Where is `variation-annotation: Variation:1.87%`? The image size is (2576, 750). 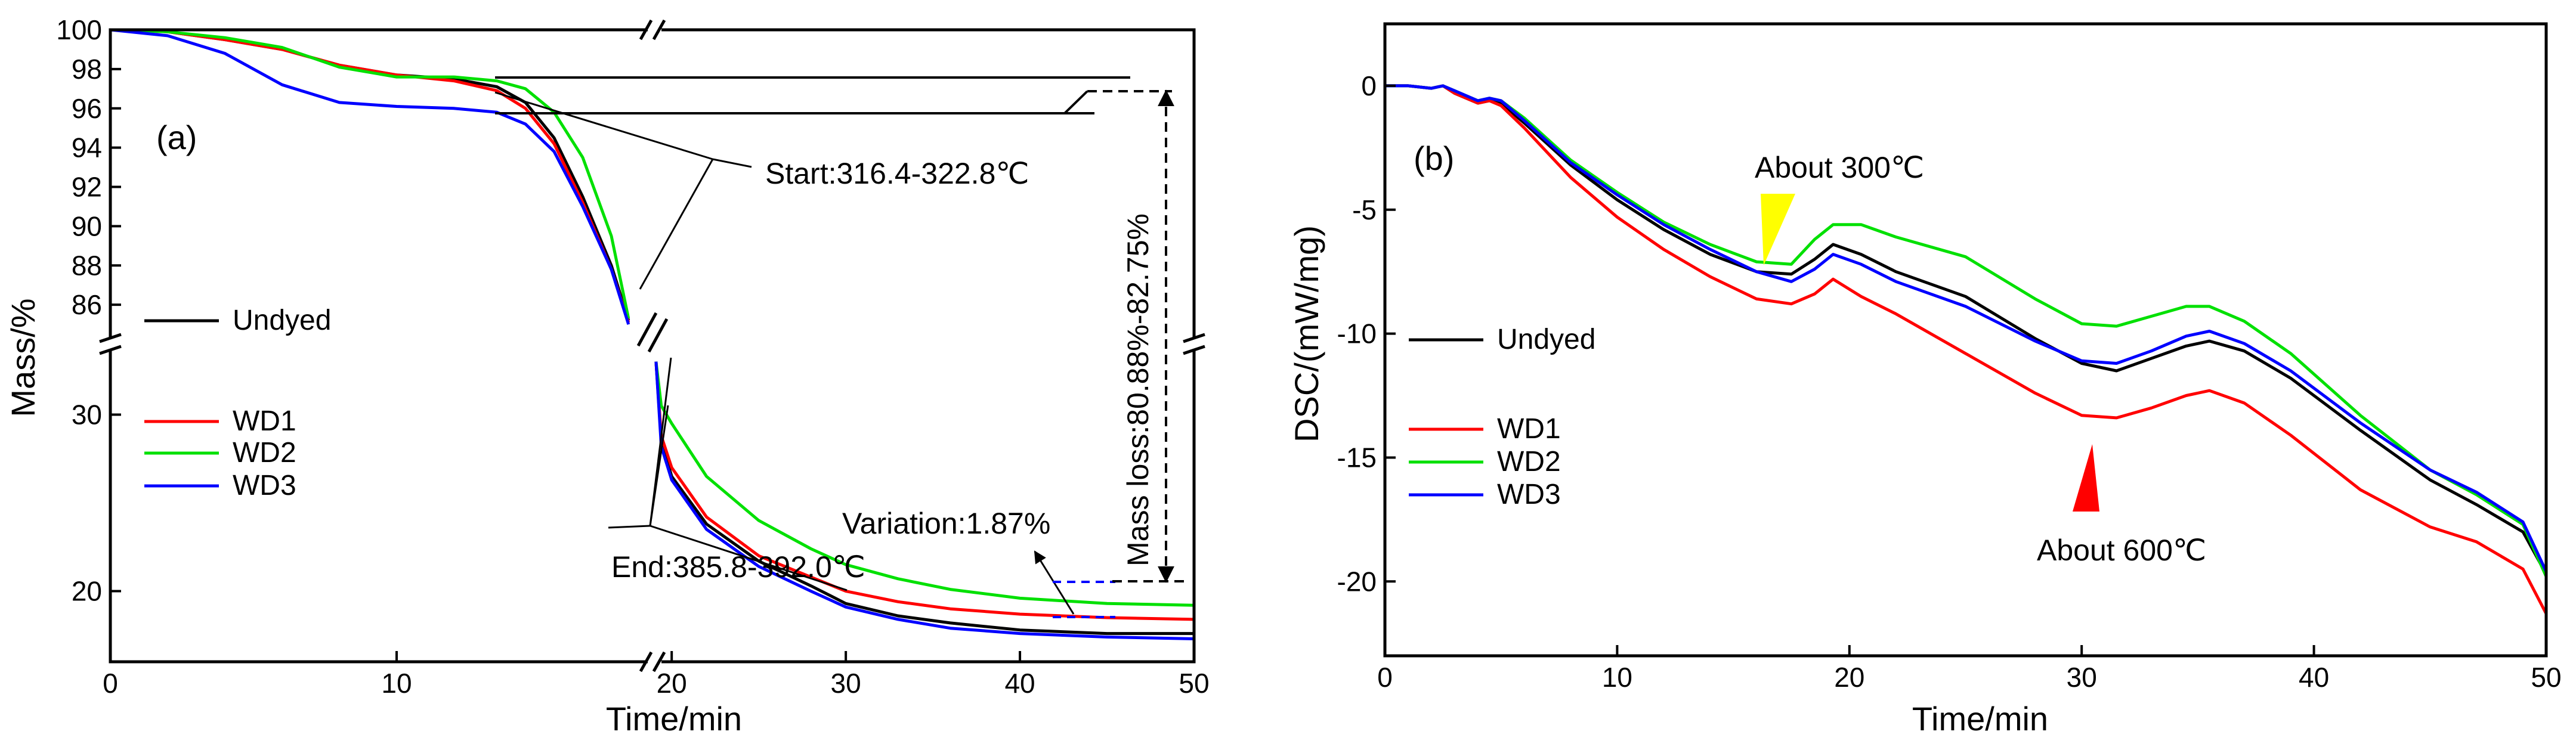
variation-annotation: Variation:1.87% is located at coordinates (946, 524).